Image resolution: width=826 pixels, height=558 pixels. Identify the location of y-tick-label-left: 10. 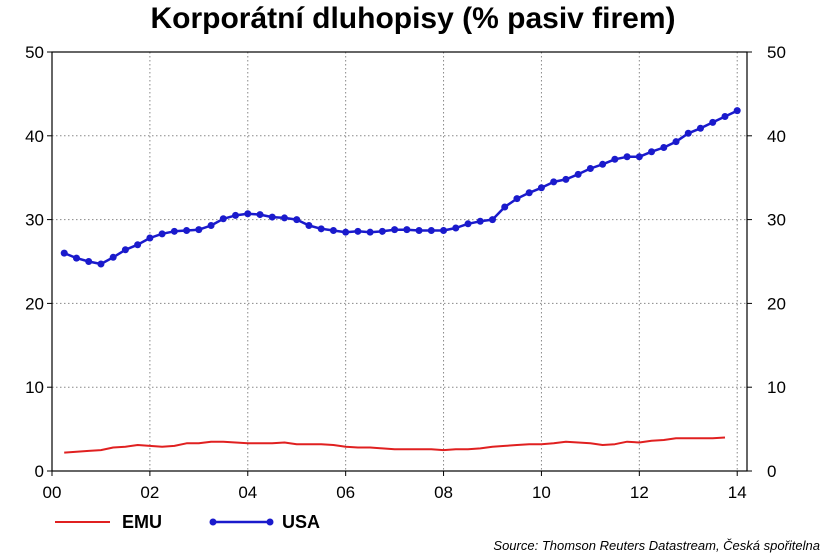
(34, 387).